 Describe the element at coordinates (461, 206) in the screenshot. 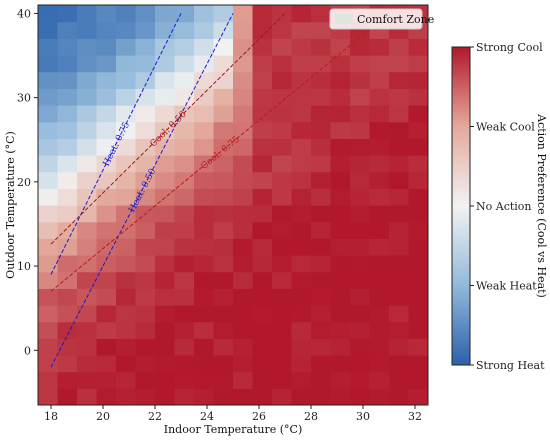

I see `colorbar-gradient` at that location.